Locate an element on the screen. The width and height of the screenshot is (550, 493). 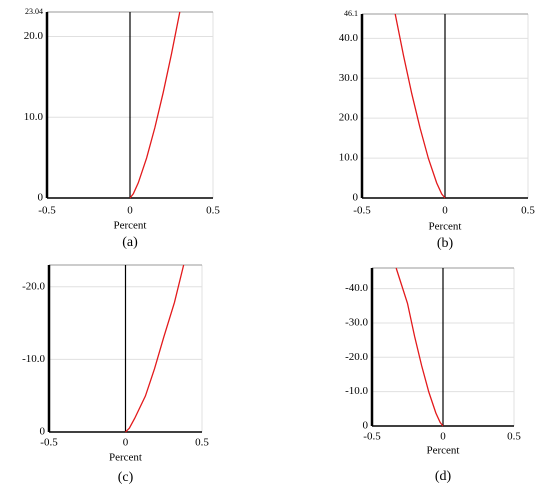
panel-caption: (a) is located at coordinates (130, 242).